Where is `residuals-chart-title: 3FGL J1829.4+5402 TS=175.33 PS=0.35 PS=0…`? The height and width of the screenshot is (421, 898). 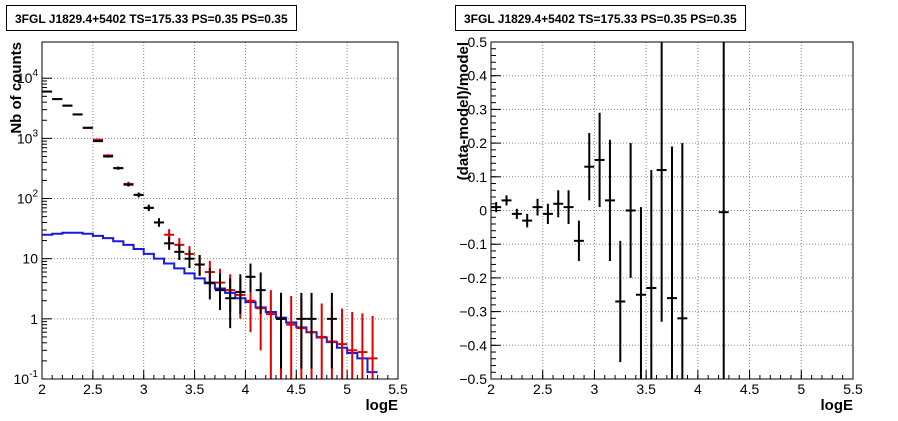
residuals-chart-title: 3FGL J1829.4+5402 TS=175.33 PS=0.35 PS=0… is located at coordinates (600, 18).